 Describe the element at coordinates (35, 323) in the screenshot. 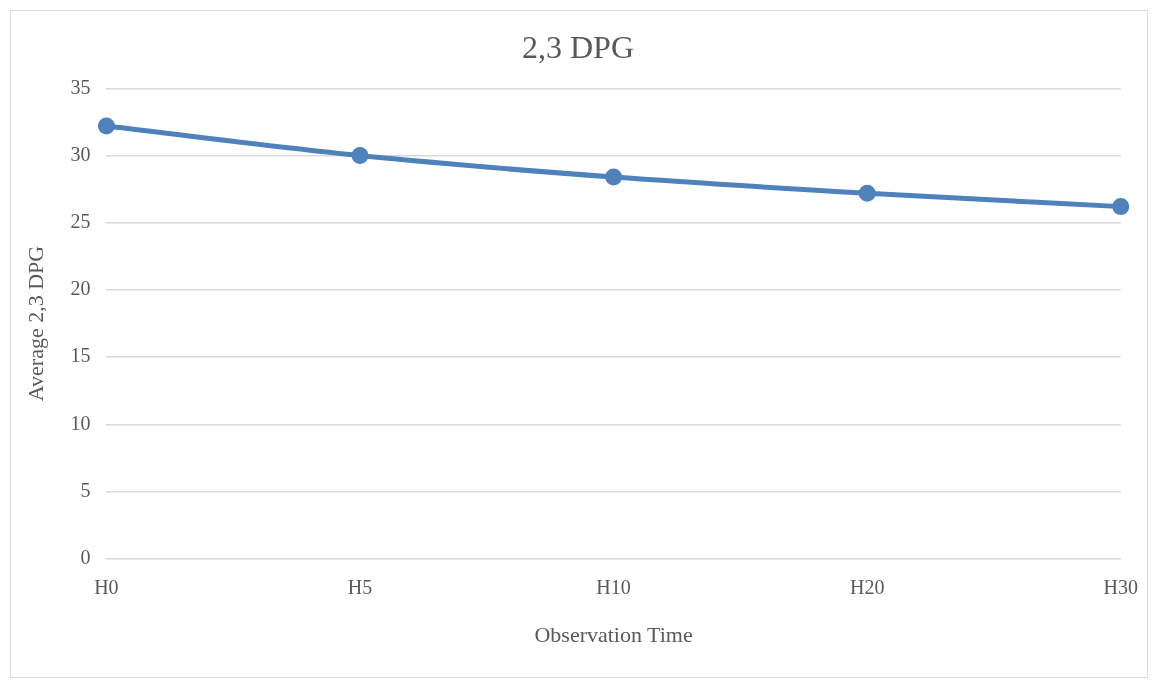

I see `y-axis-title: Average 2,3 DPG` at that location.